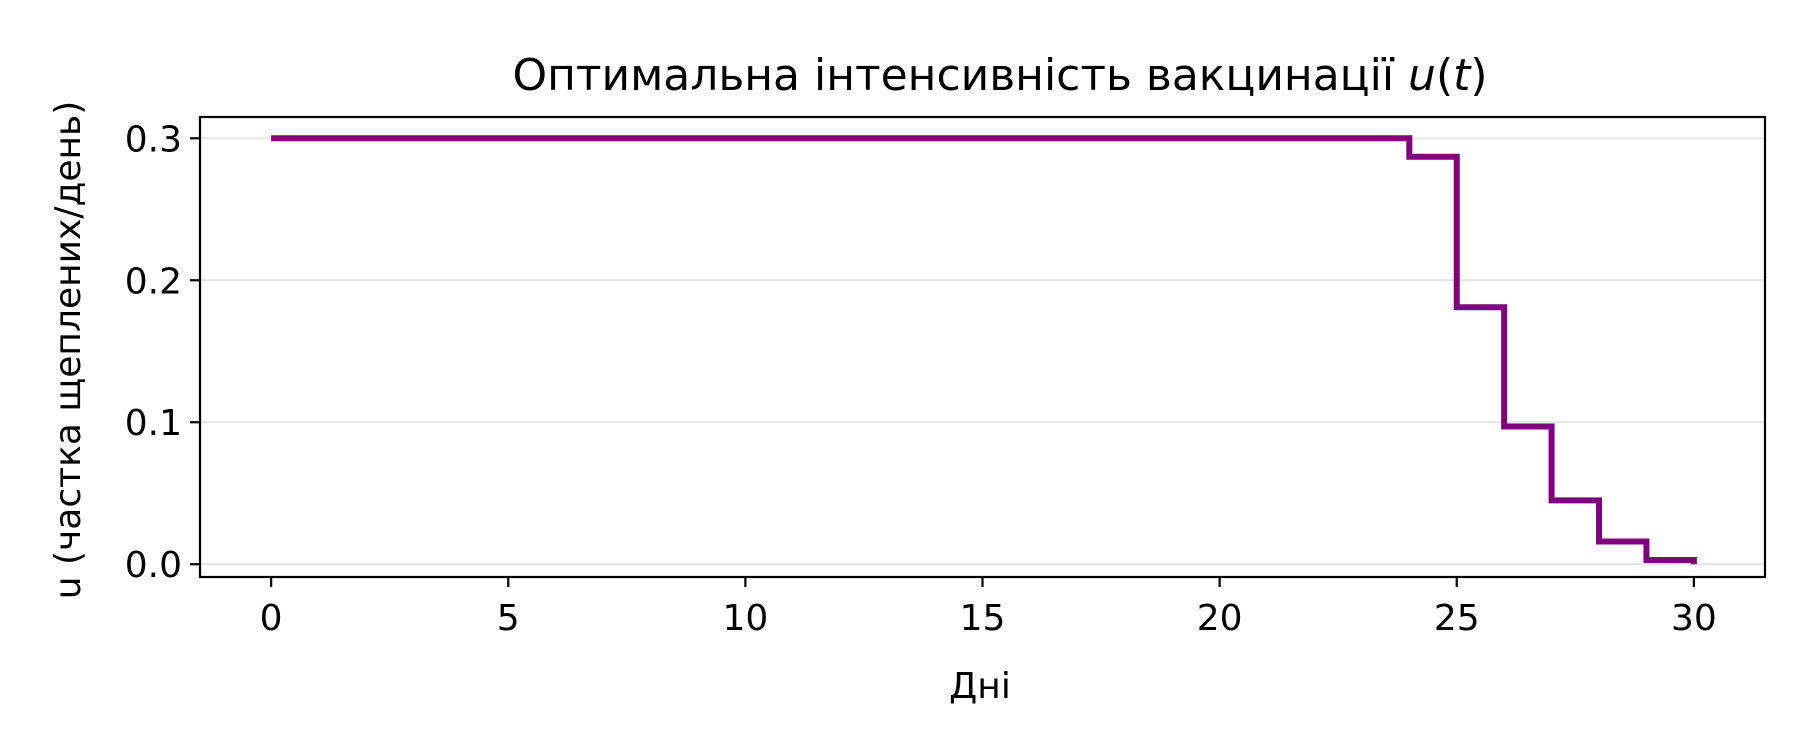 The image size is (1800, 750). What do you see at coordinates (1444, 75) in the screenshot?
I see `chart-title-paren-open: (` at bounding box center [1444, 75].